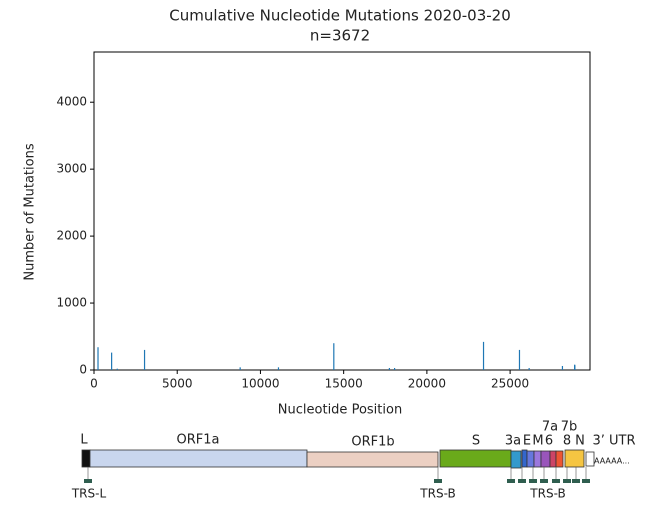 This screenshot has width=662, height=507. Describe the element at coordinates (537, 441) in the screenshot. I see `segment-label: M` at that location.